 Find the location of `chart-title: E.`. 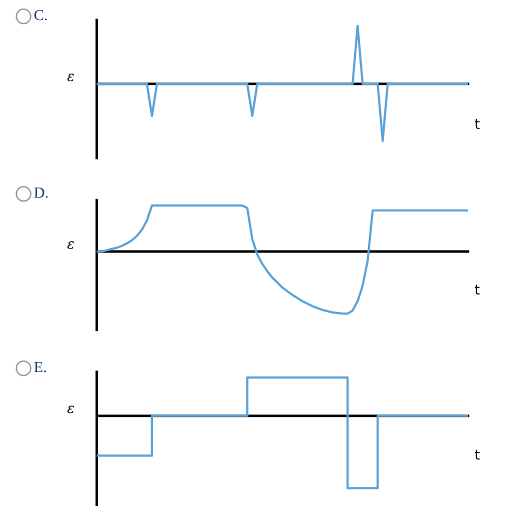

chart-title: E. is located at coordinates (40, 367).